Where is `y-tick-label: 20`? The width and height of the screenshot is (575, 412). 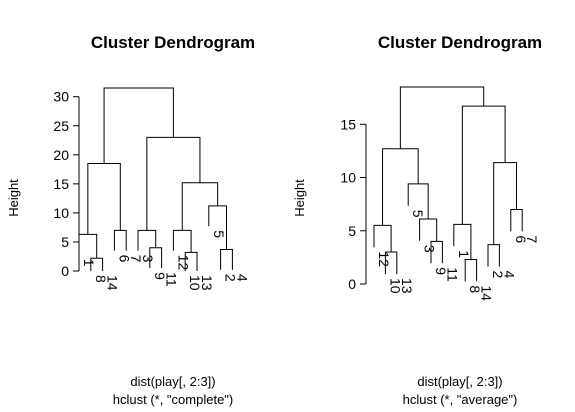 y-tick-label: 20 is located at coordinates (61, 155).